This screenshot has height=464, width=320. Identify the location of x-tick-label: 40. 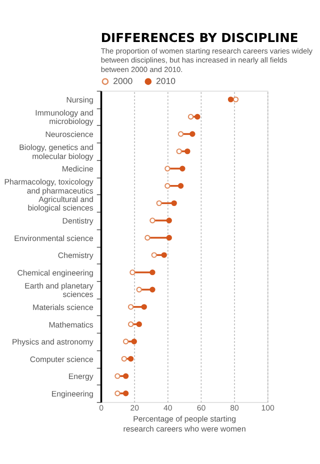
(168, 407).